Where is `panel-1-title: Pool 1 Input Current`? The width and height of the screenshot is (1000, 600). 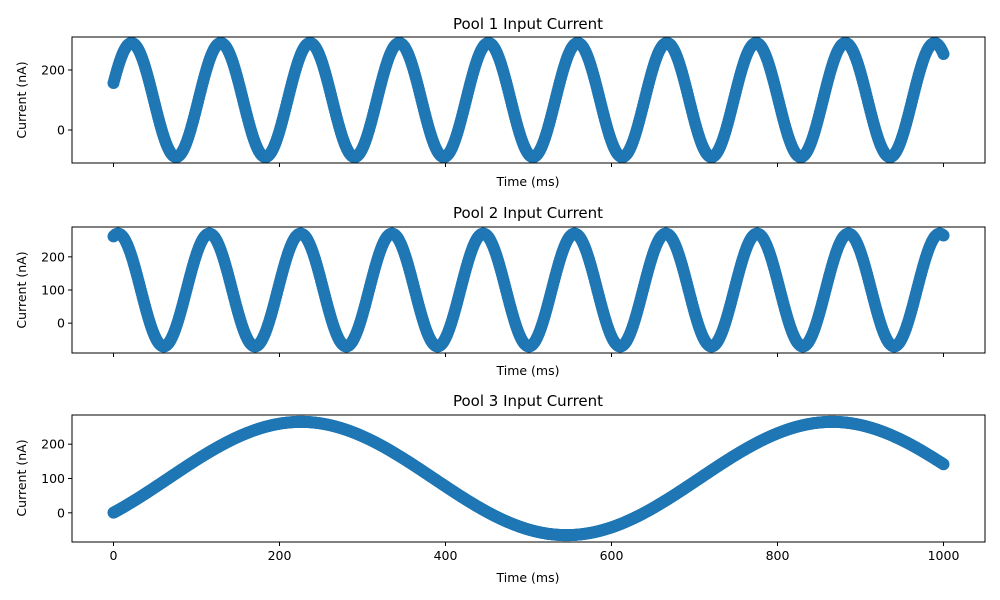
panel-1-title: Pool 1 Input Current is located at coordinates (528, 24).